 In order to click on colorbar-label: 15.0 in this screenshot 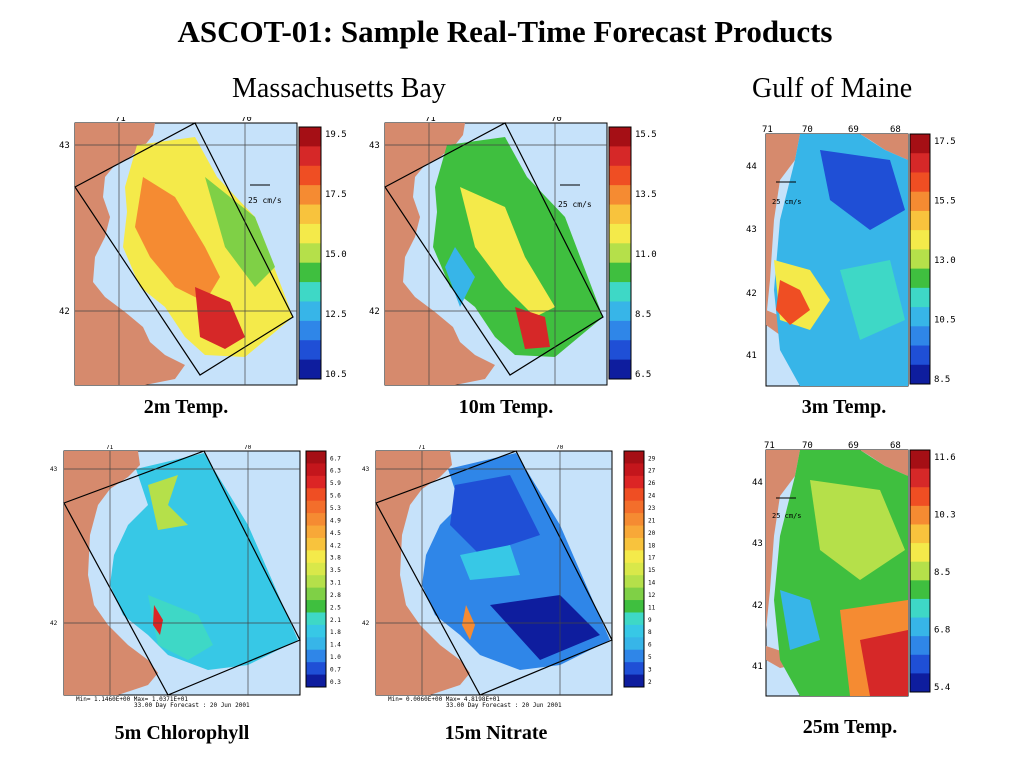, I will do `click(336, 255)`.